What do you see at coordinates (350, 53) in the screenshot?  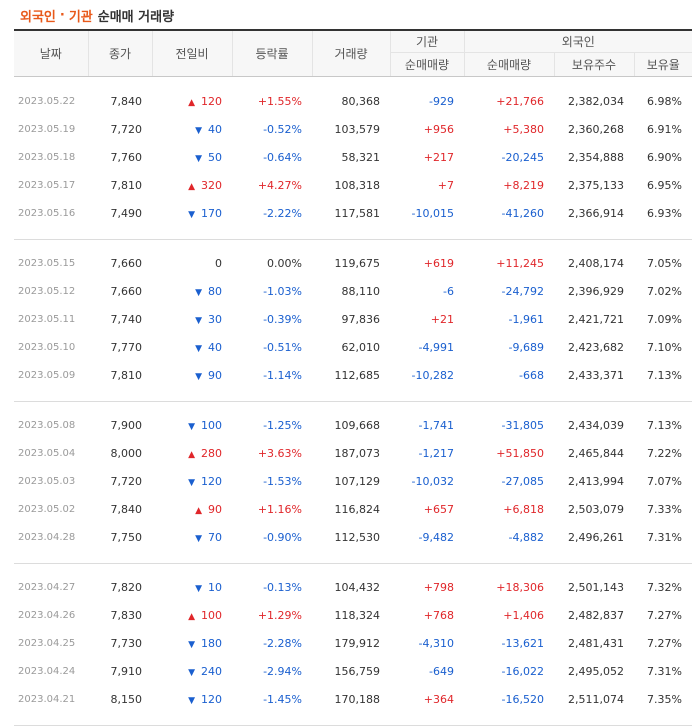 I see `header-volume: 거래량` at bounding box center [350, 53].